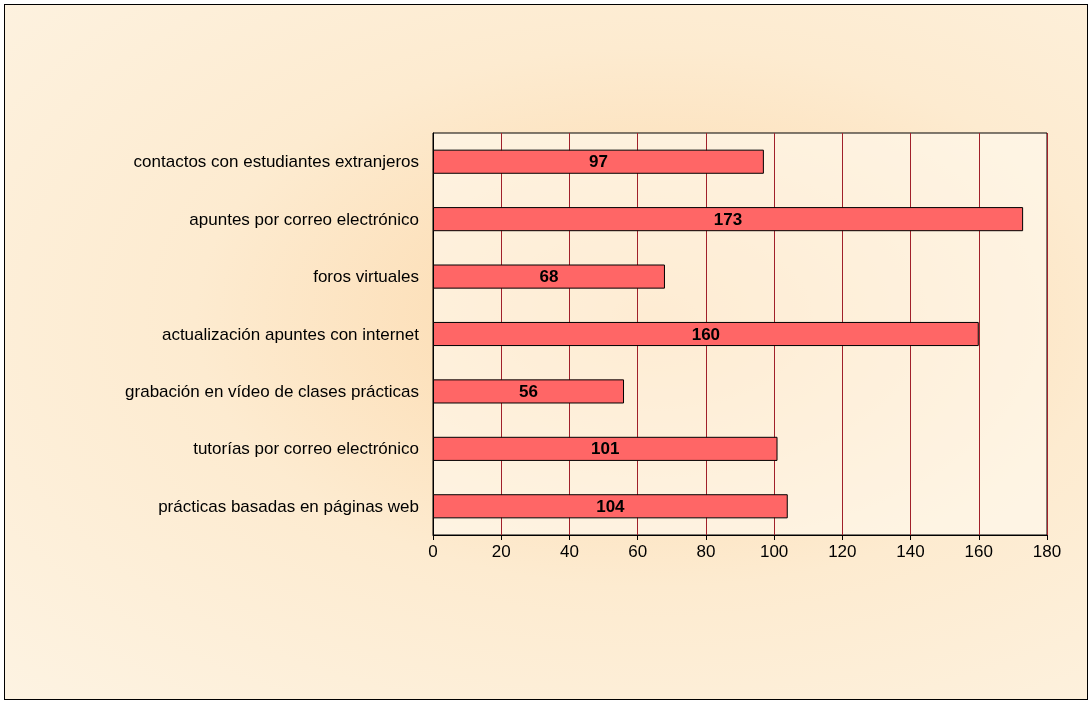  What do you see at coordinates (501, 551) in the screenshot?
I see `x-tick-label: 20` at bounding box center [501, 551].